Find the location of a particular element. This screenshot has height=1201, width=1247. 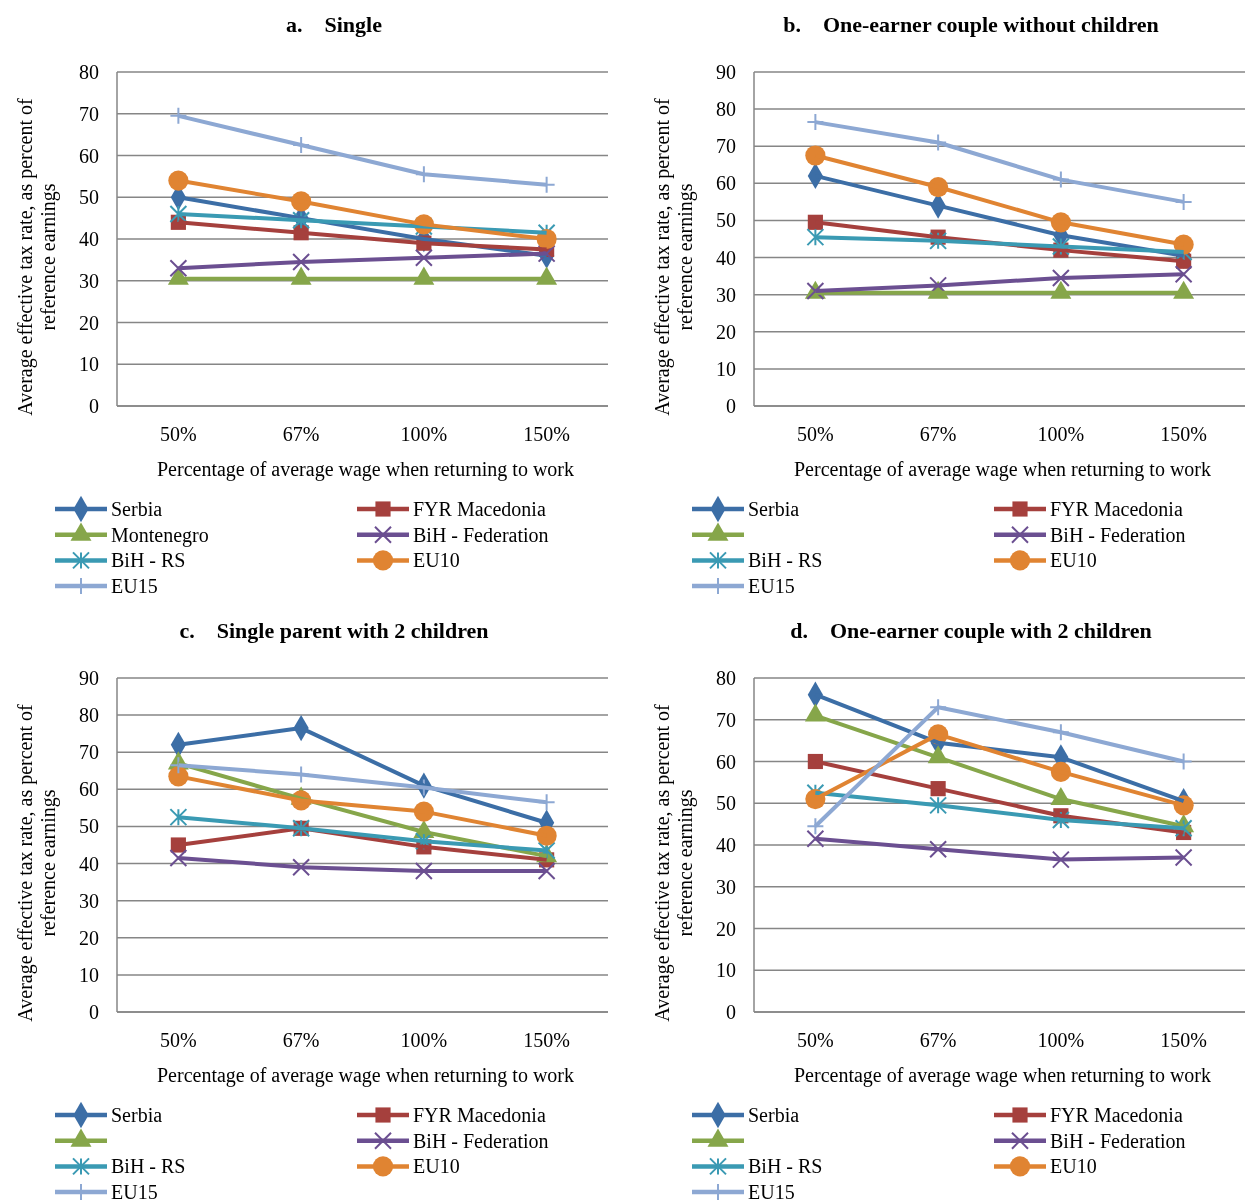

chart-title: b. One-earner couple without children is located at coordinates (971, 24).